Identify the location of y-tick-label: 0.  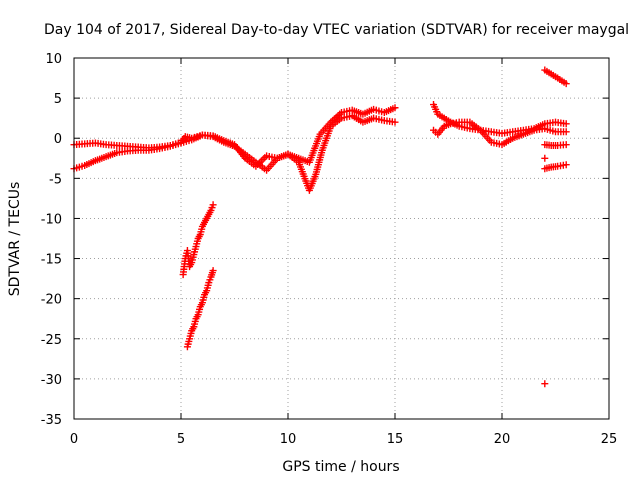
(58, 139).